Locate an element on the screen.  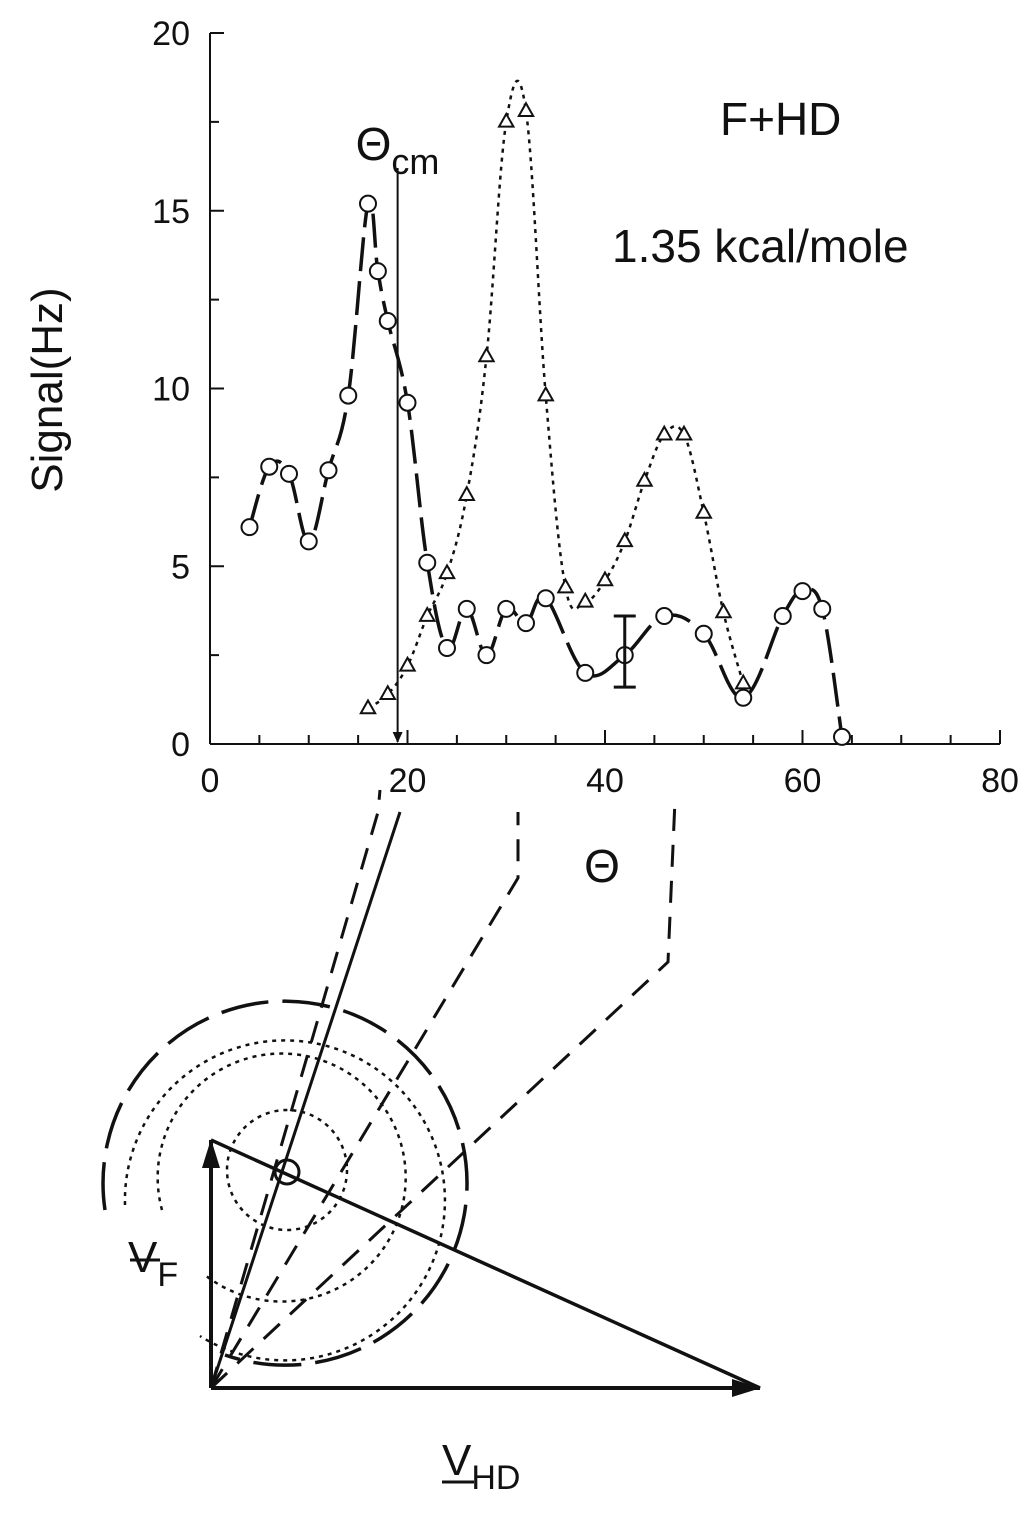
inner-dotted-circle is located at coordinates (287, 1170).